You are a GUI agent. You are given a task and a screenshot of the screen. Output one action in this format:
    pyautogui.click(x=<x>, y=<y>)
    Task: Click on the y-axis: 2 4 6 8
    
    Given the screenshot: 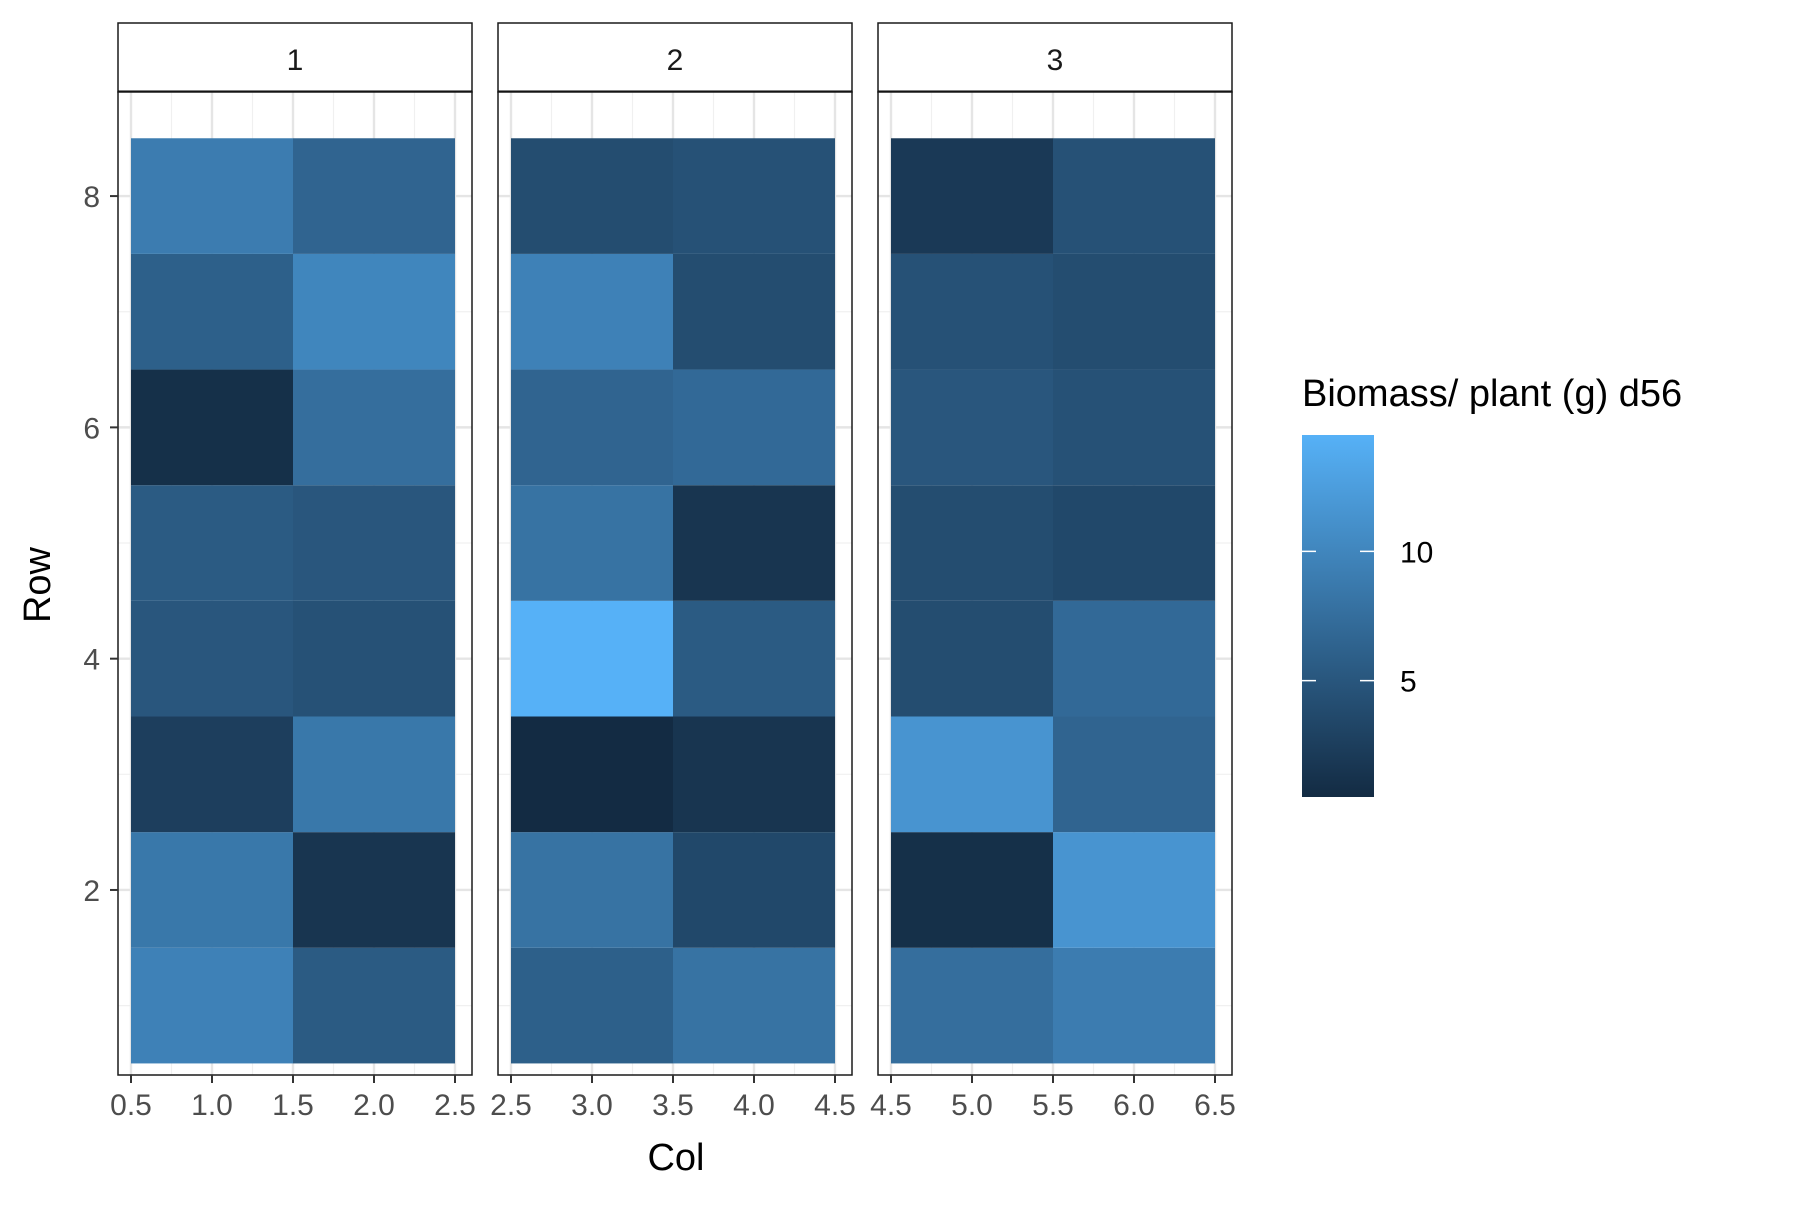 What is the action you would take?
    pyautogui.click(x=100, y=544)
    